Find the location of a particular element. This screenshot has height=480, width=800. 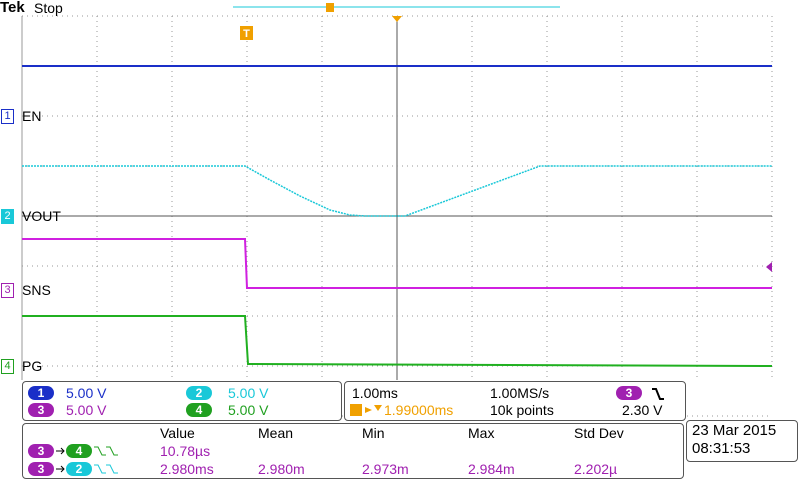

trigger-position: 1.99000ms is located at coordinates (419, 410).